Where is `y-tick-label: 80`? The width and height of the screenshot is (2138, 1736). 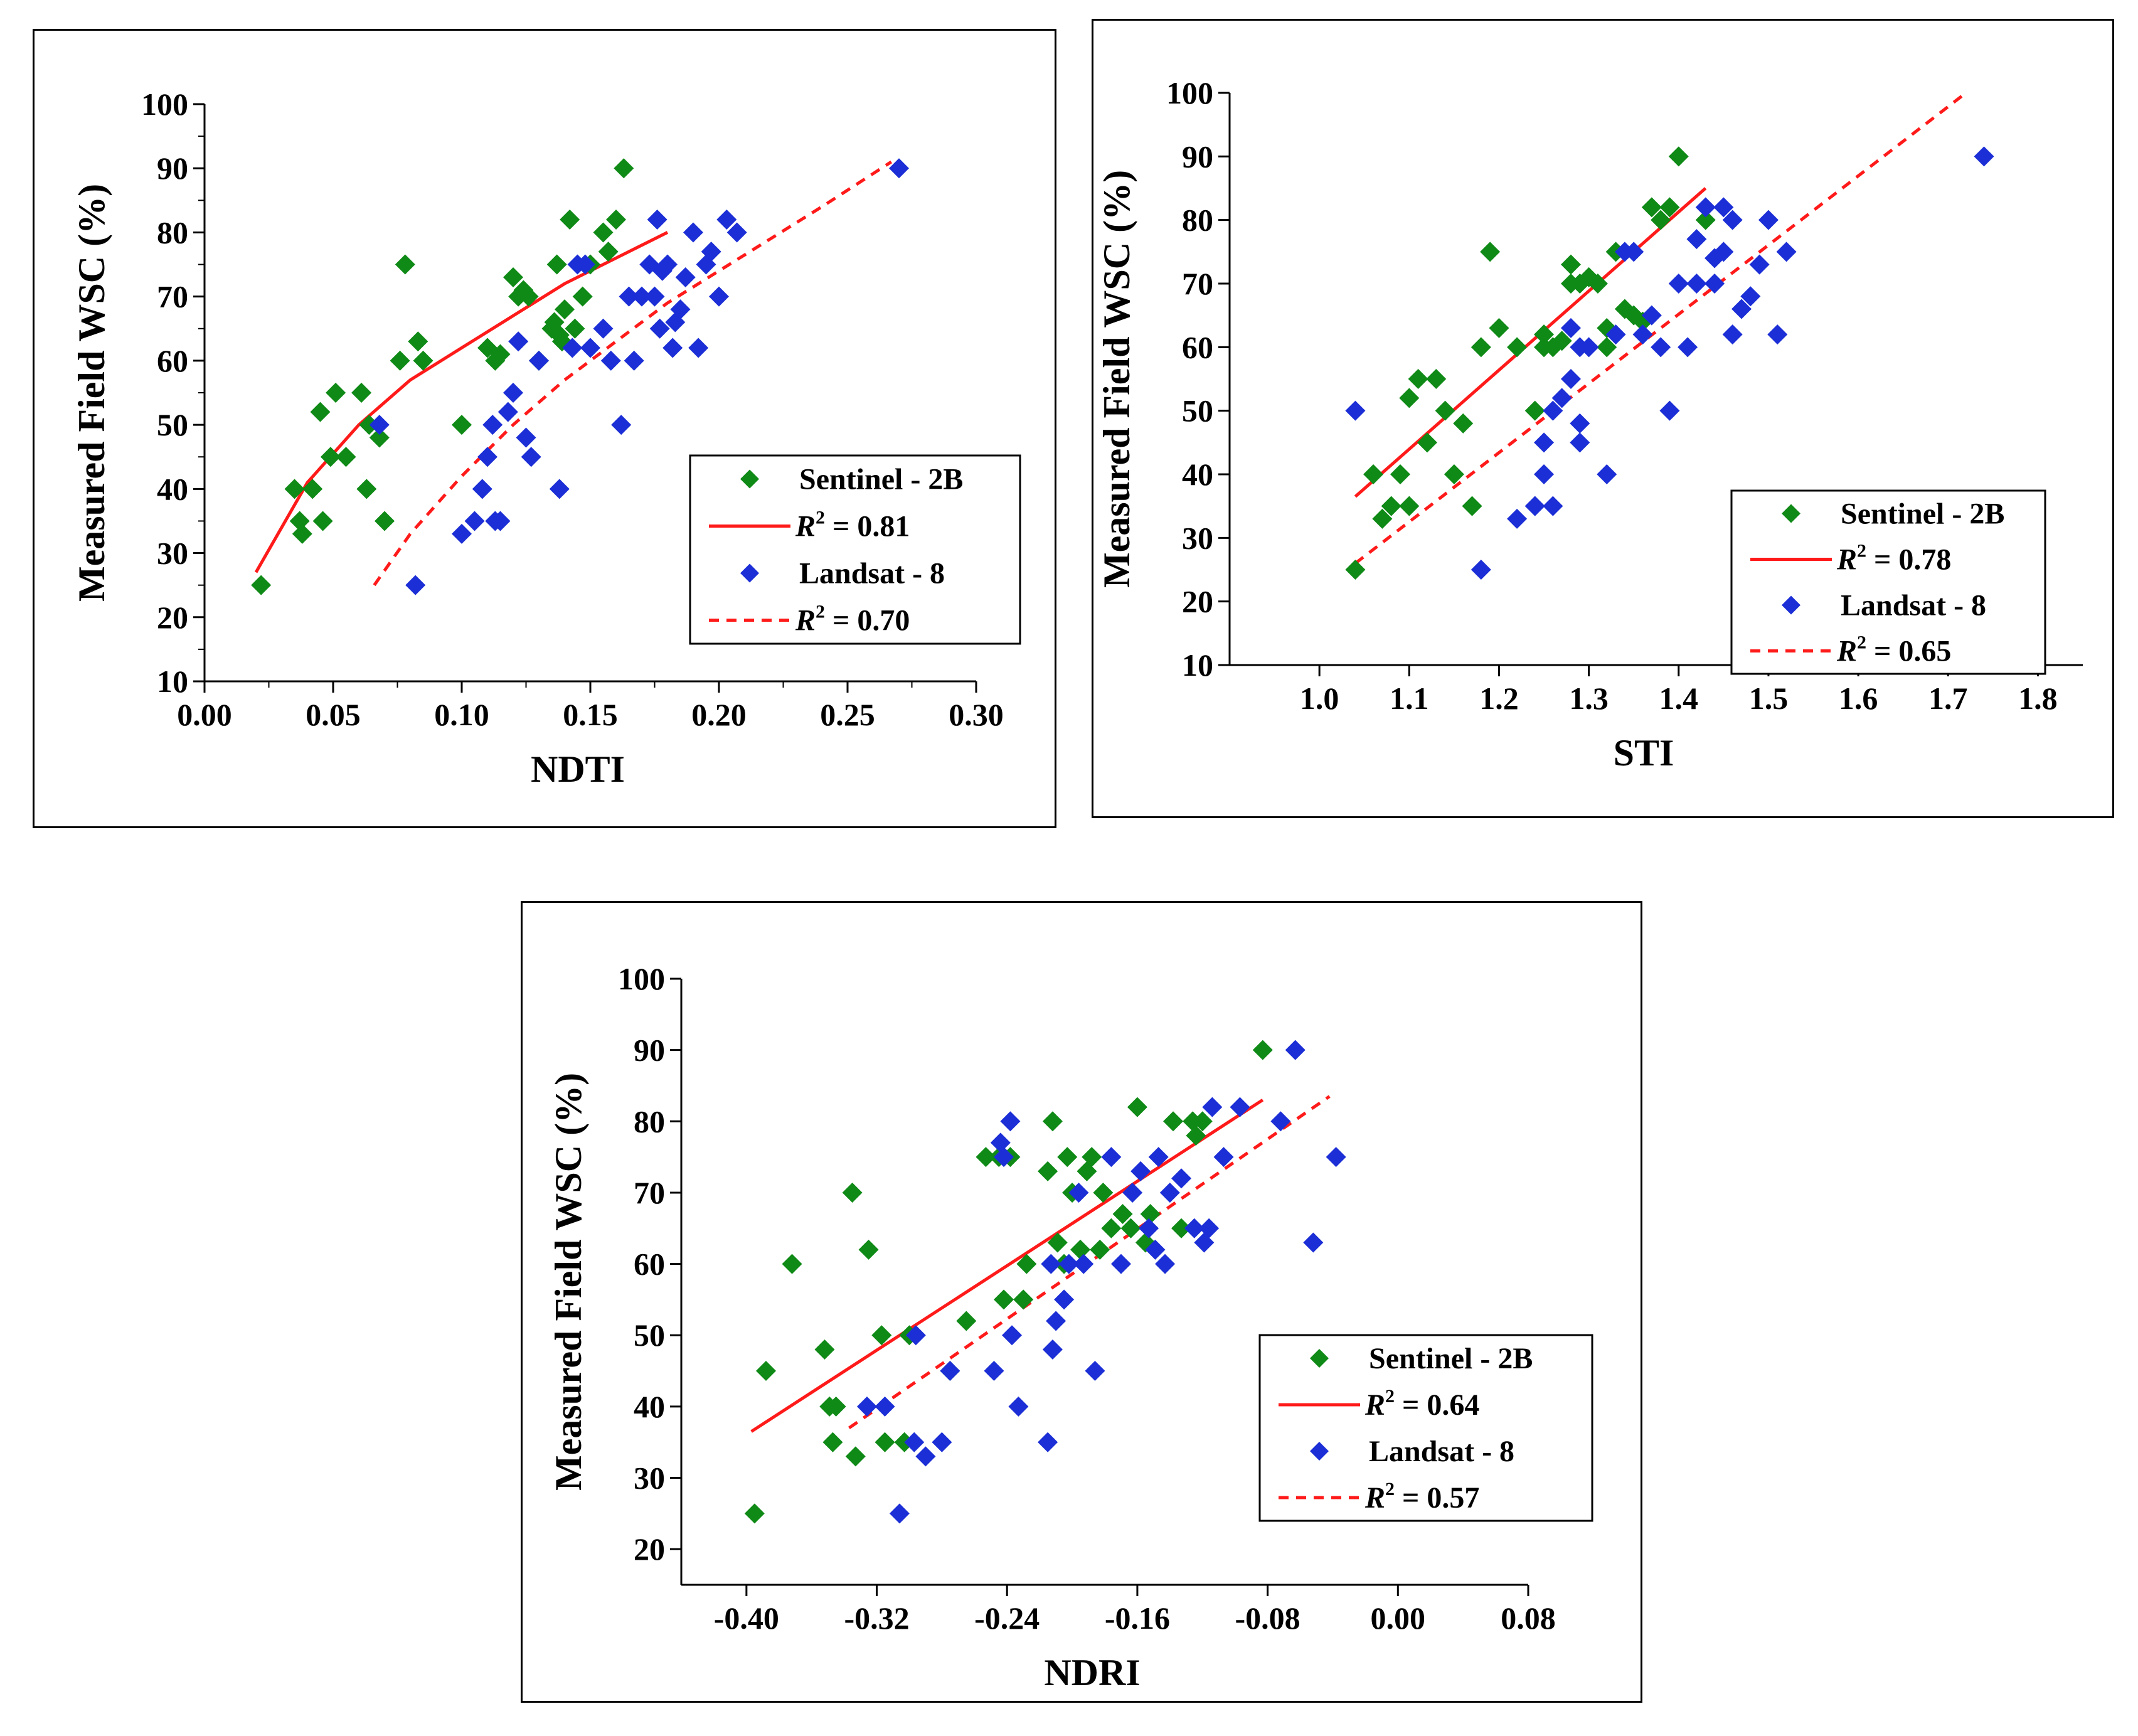
y-tick-label: 80 is located at coordinates (649, 1121).